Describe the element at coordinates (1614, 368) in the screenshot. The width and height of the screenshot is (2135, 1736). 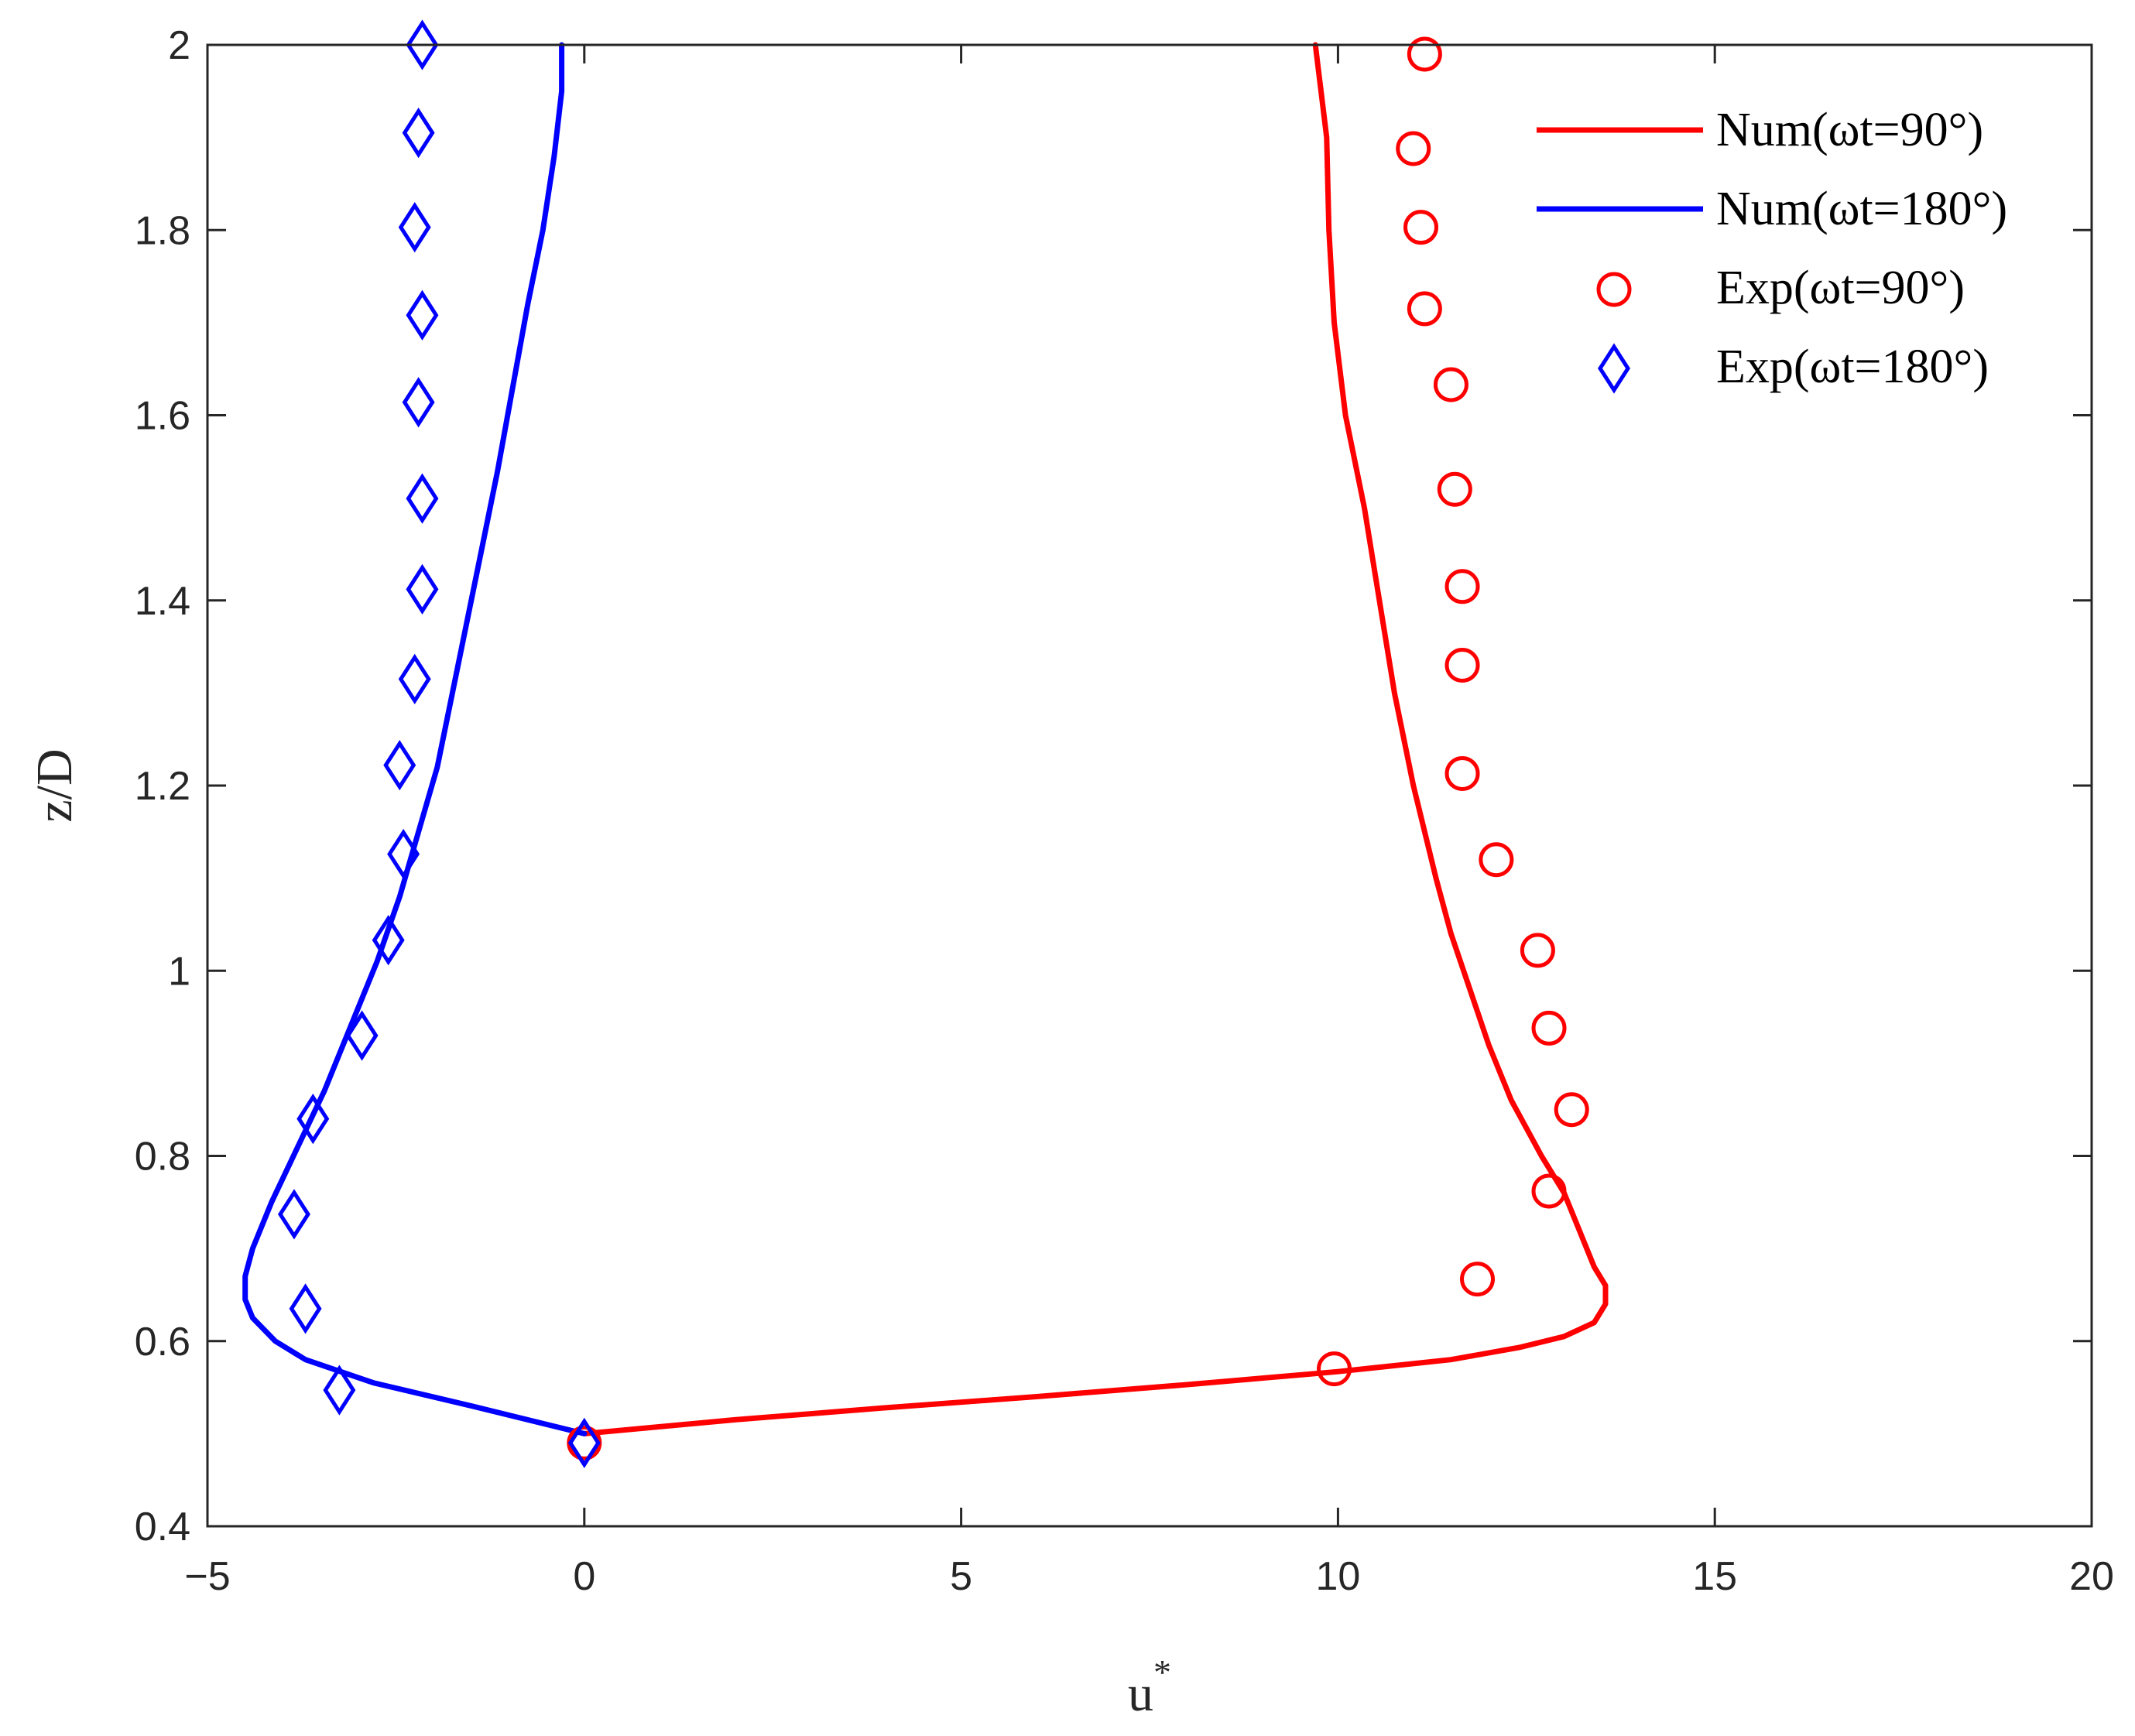
I see `legend-diamond-swatch` at that location.